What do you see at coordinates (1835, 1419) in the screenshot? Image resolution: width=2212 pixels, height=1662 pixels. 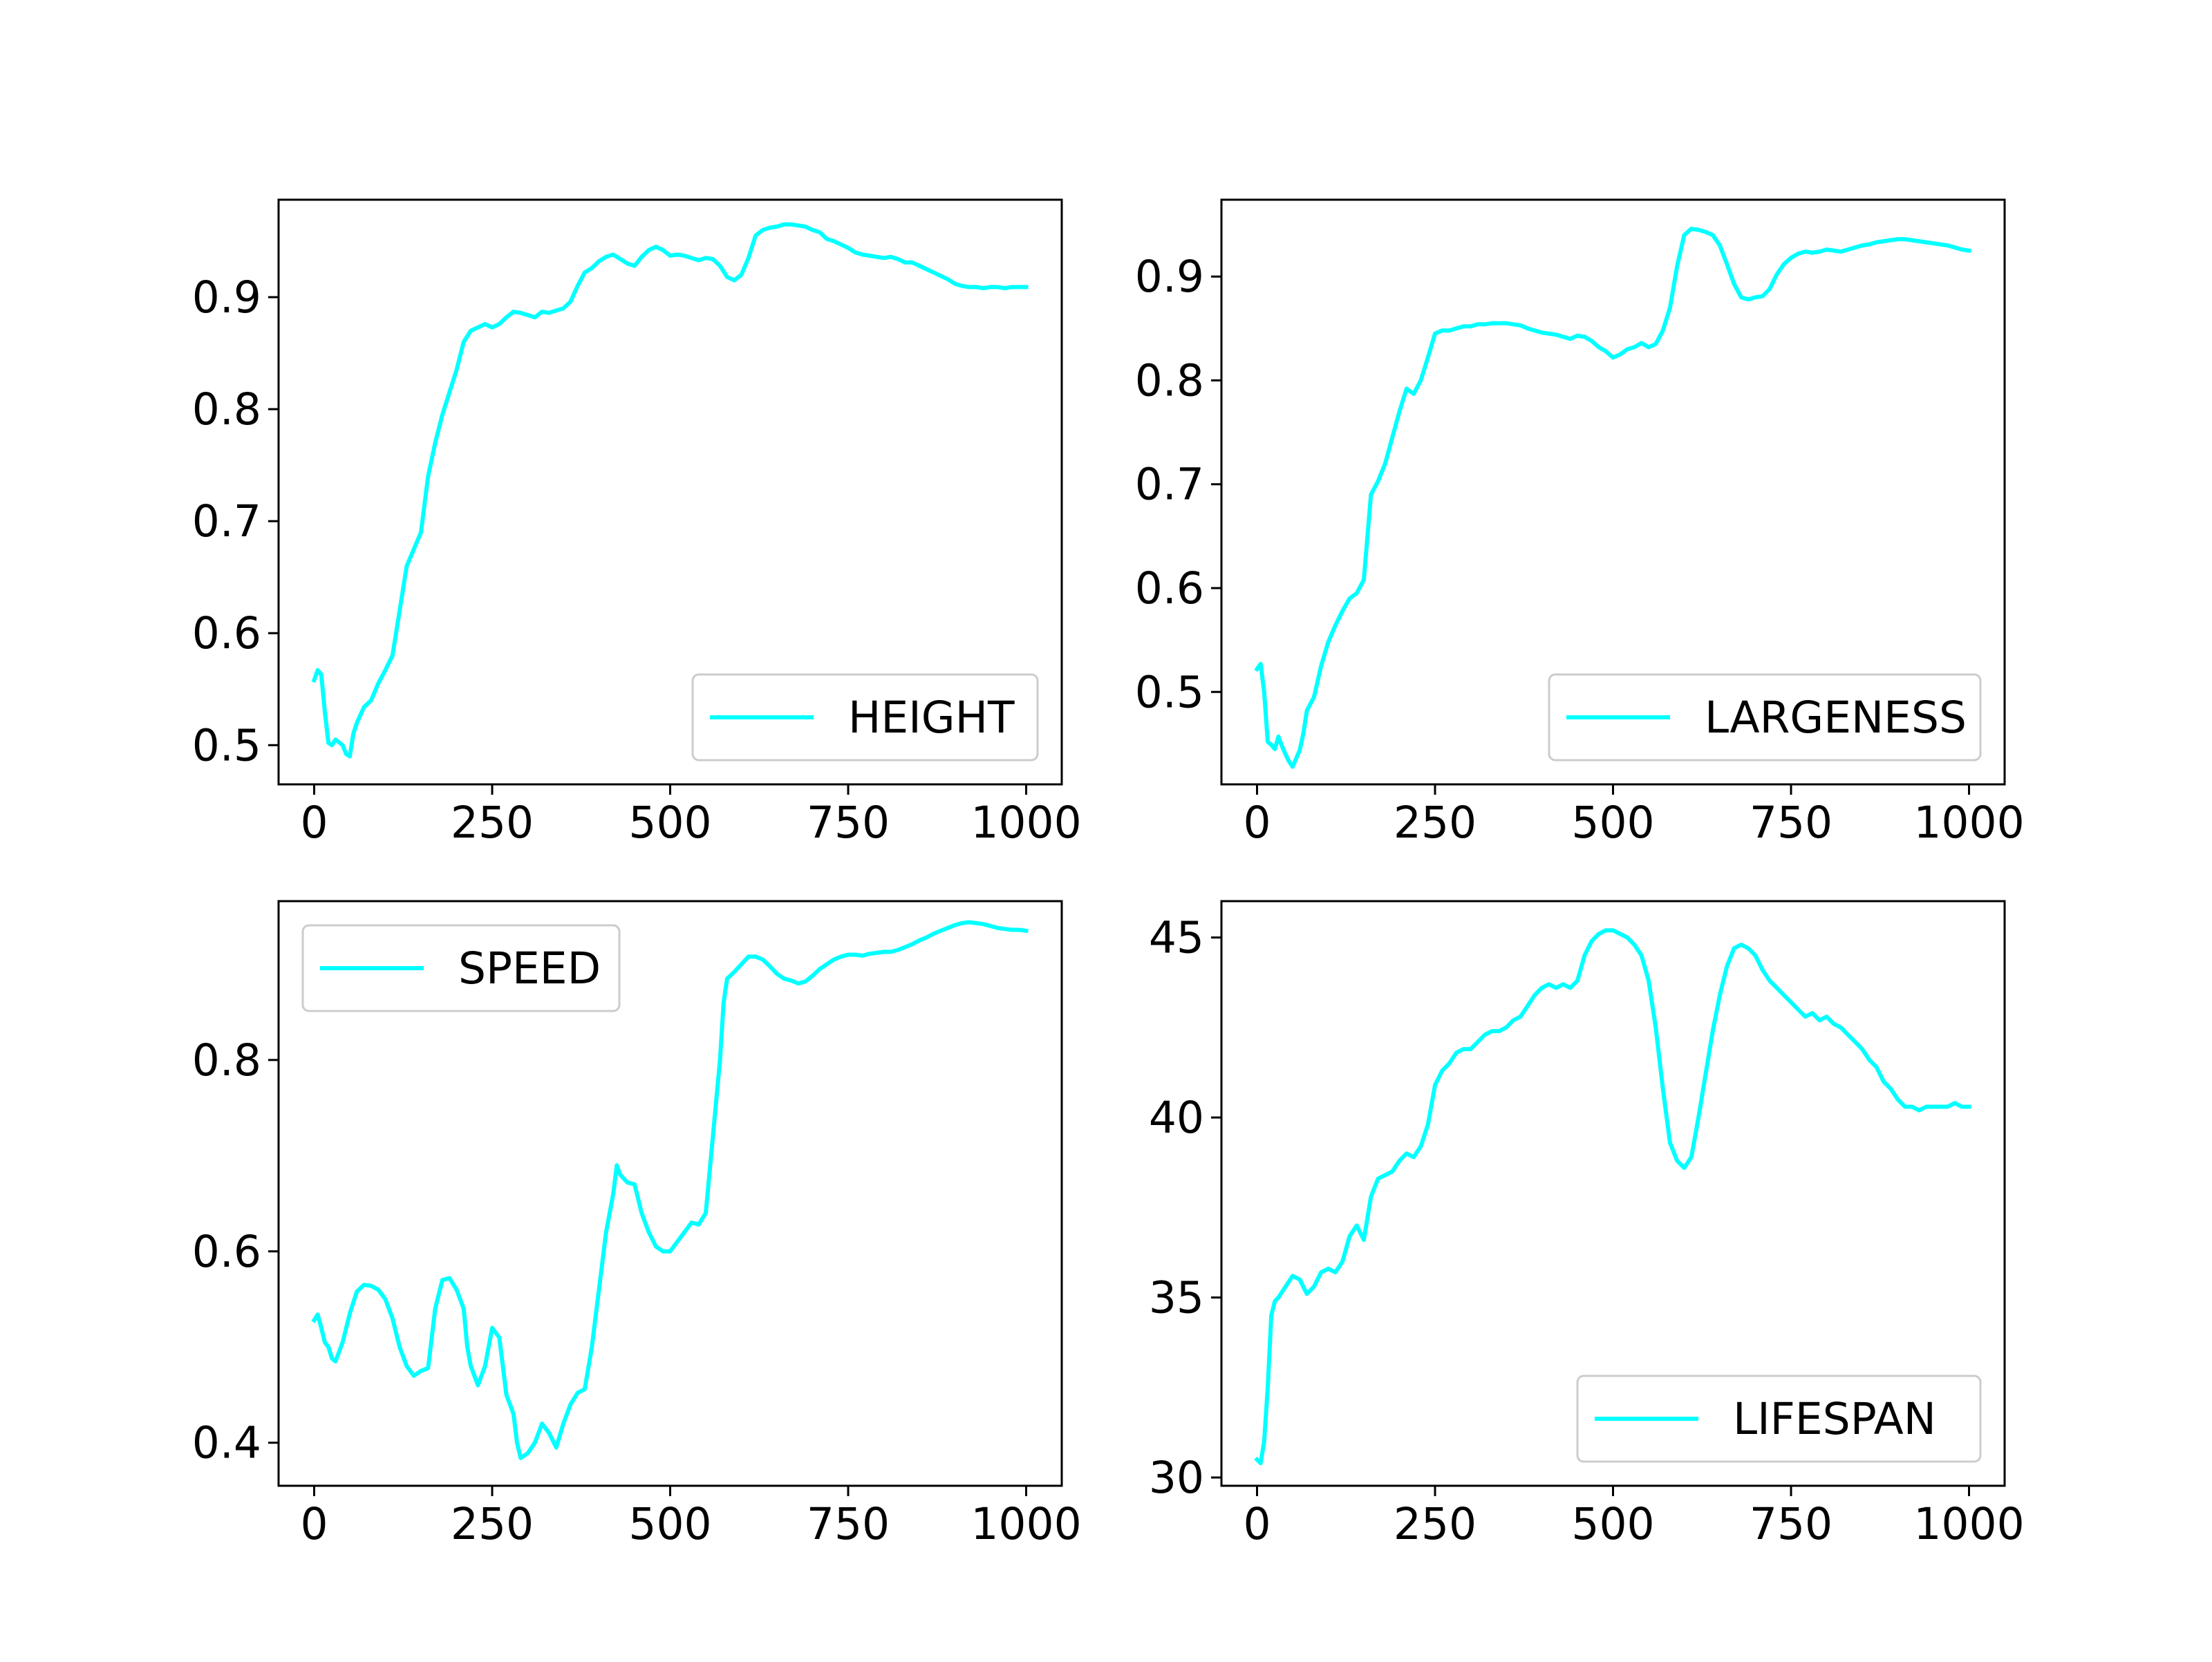 I see `legend-label: LIFESPAN` at bounding box center [1835, 1419].